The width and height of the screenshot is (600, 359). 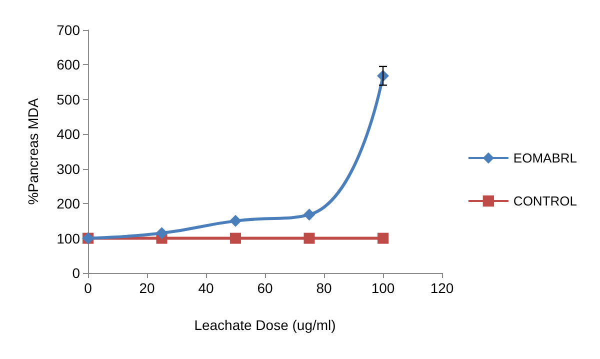 What do you see at coordinates (265, 288) in the screenshot?
I see `x-tick-label: 60` at bounding box center [265, 288].